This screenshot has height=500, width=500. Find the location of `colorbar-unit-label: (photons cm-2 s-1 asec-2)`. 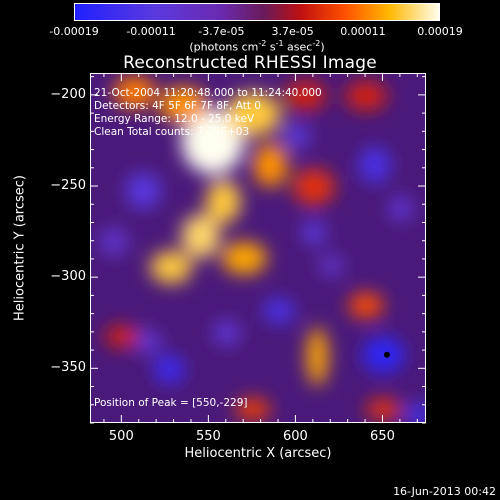

colorbar-unit-label: (photons cm-2 s-1 asec-2) is located at coordinates (257, 46).